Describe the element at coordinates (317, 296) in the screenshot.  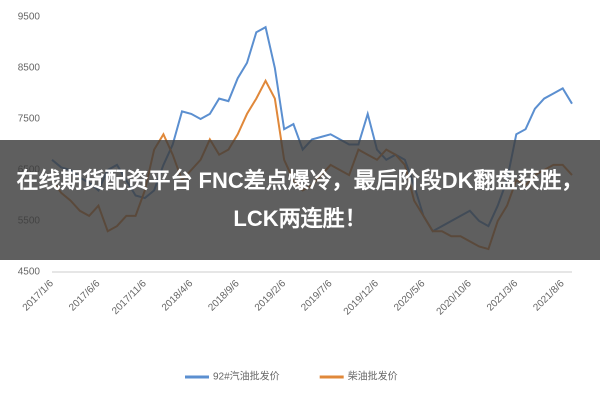
I see `x-tick-label: 2019/7/6` at that location.